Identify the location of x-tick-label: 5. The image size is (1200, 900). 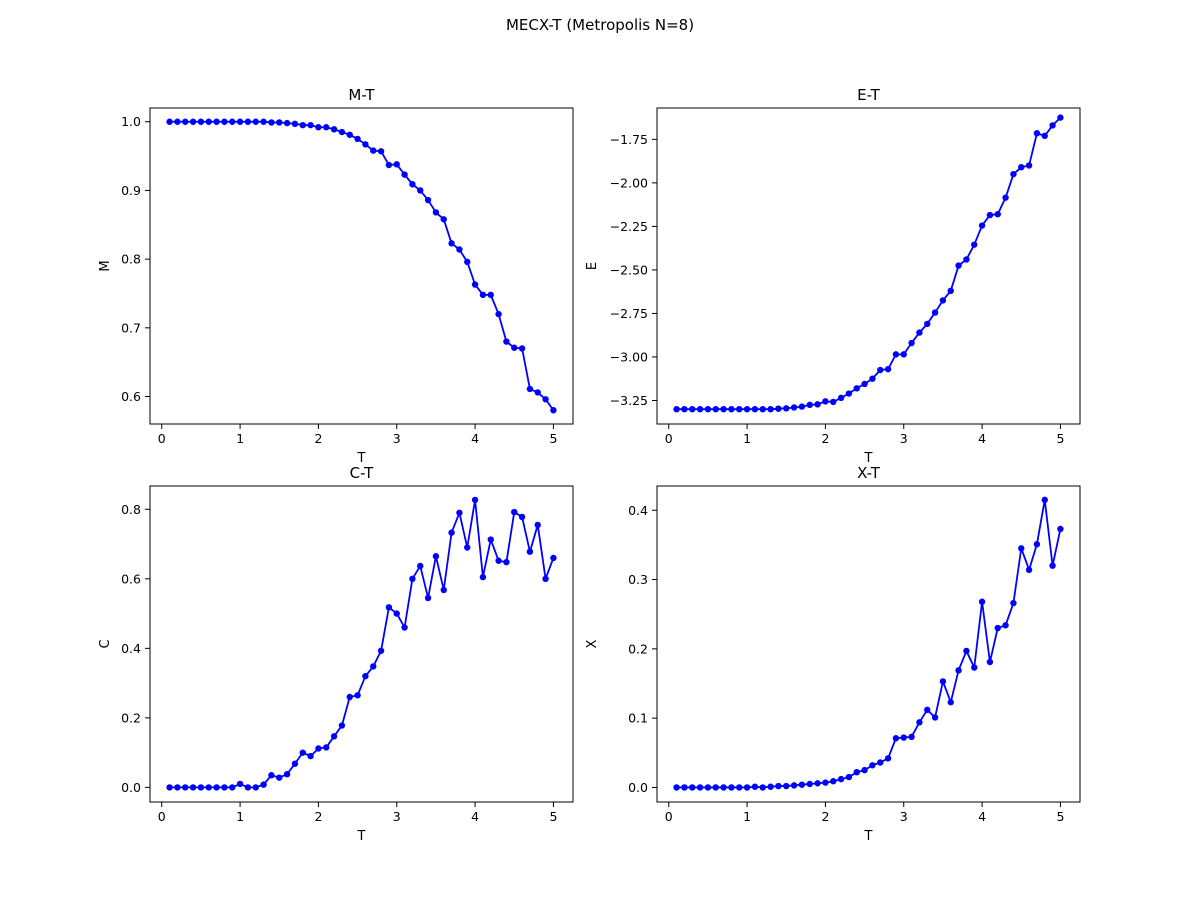
(1060, 816).